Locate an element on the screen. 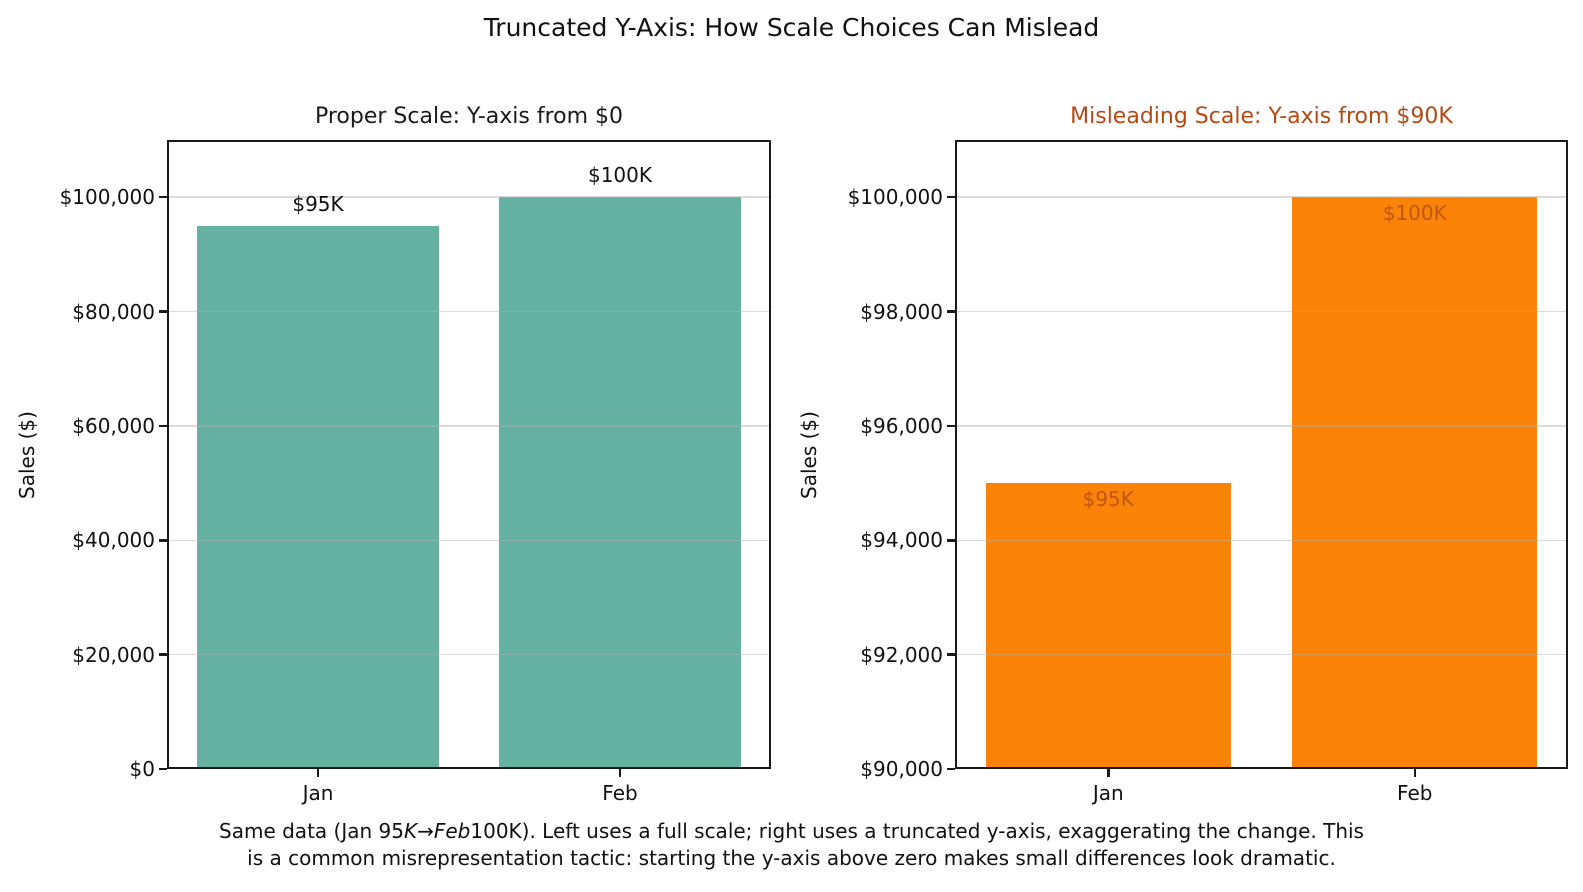 The image size is (1583, 892). caption-segment: → is located at coordinates (425, 831).